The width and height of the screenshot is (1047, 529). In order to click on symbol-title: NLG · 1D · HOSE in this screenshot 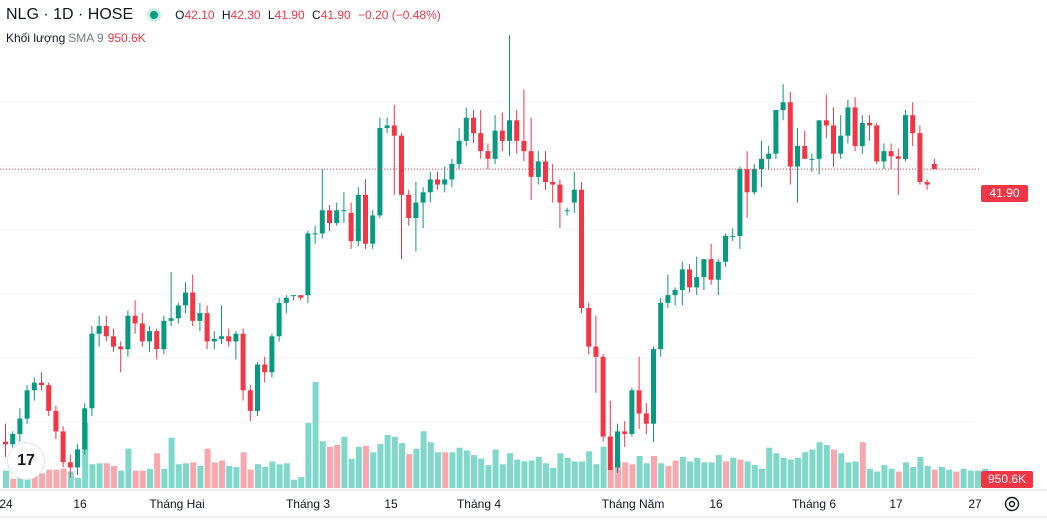, I will do `click(70, 14)`.